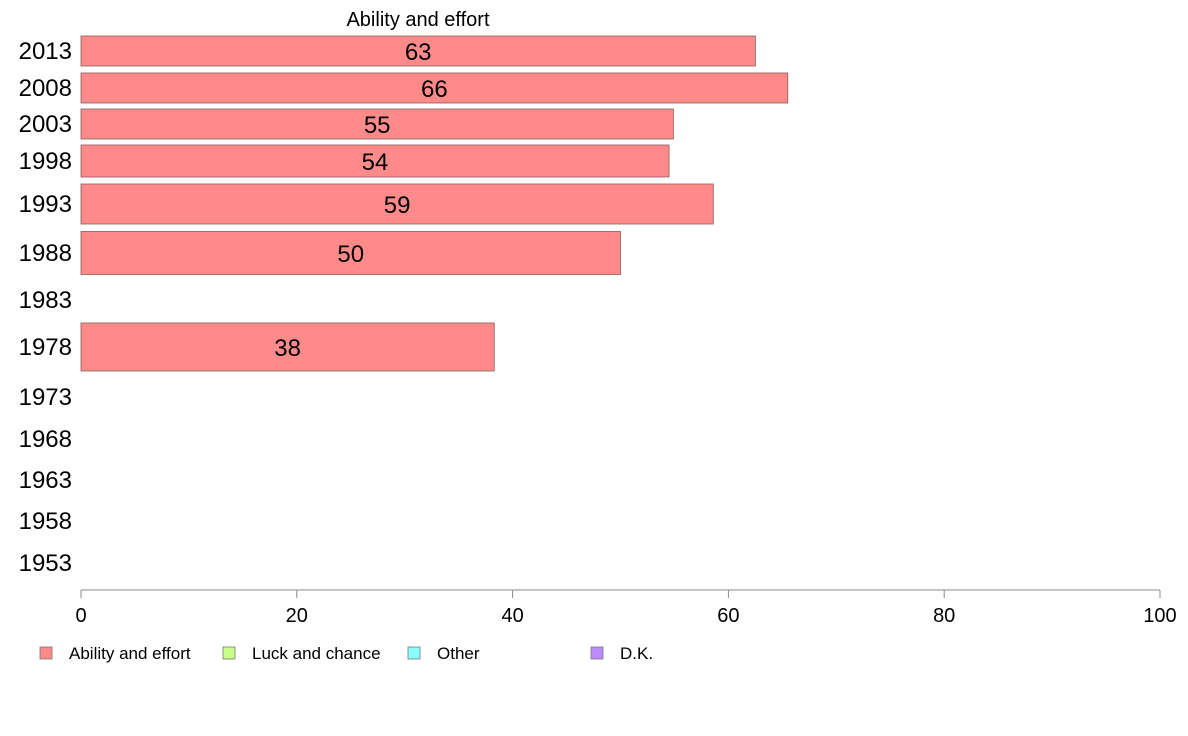  I want to click on bar-value-label-1988: 50, so click(350, 254).